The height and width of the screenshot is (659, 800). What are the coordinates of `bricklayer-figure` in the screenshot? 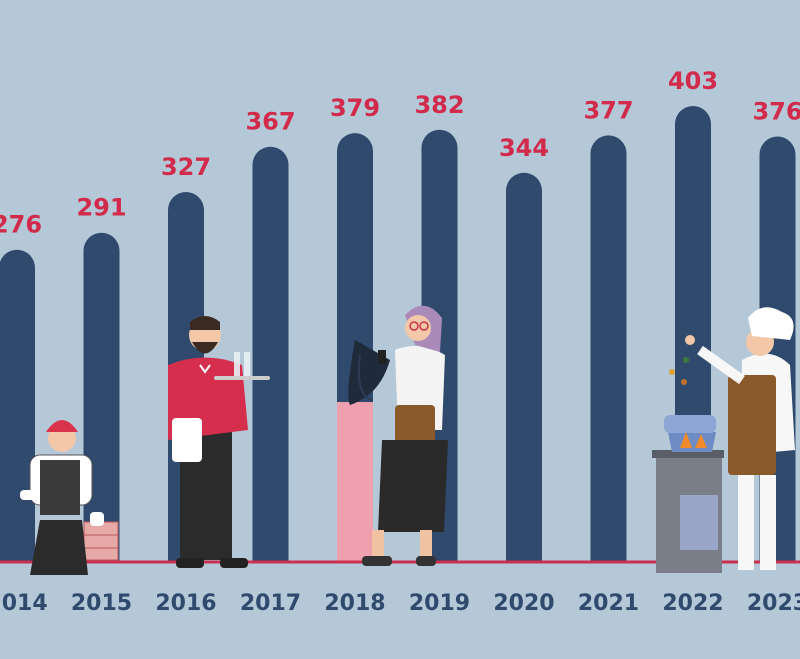 It's located at (69, 497).